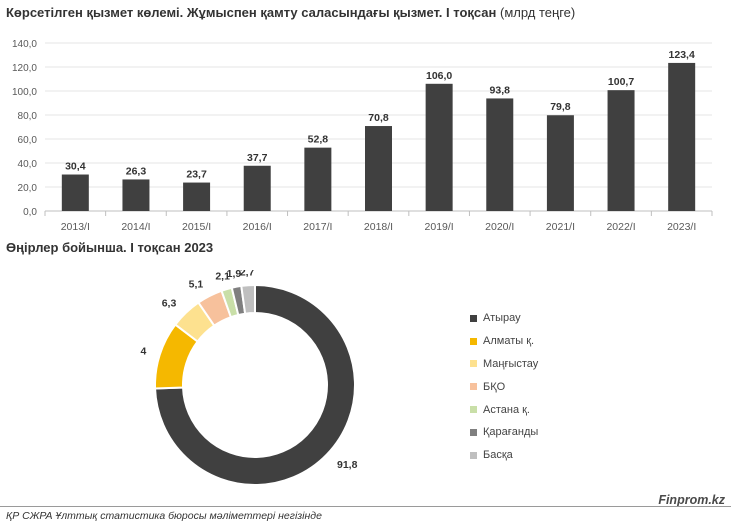 The height and width of the screenshot is (528, 731). What do you see at coordinates (110, 247) in the screenshot?
I see `donut-chart-title: Өңірлер бойынша. I тоқсан 2023` at bounding box center [110, 247].